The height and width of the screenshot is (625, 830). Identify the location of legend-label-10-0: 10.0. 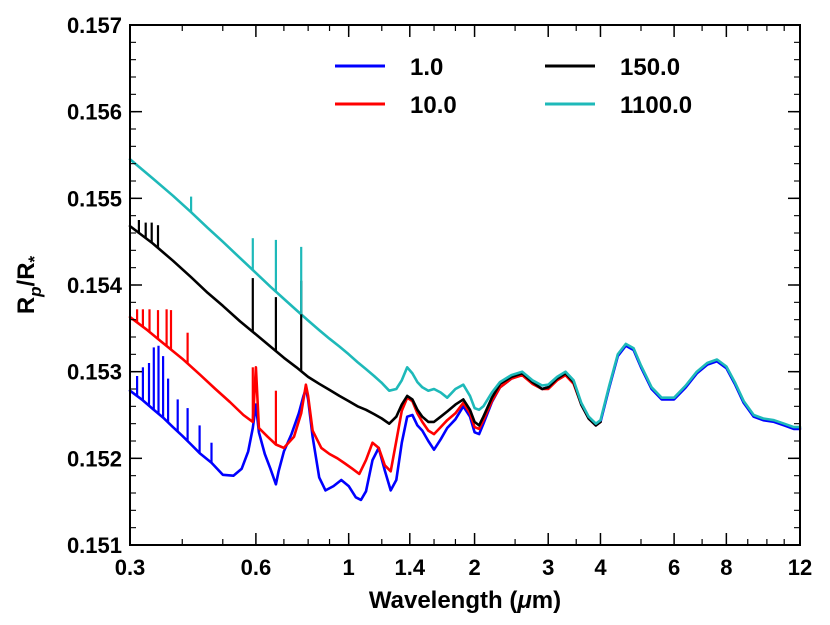
(433, 105).